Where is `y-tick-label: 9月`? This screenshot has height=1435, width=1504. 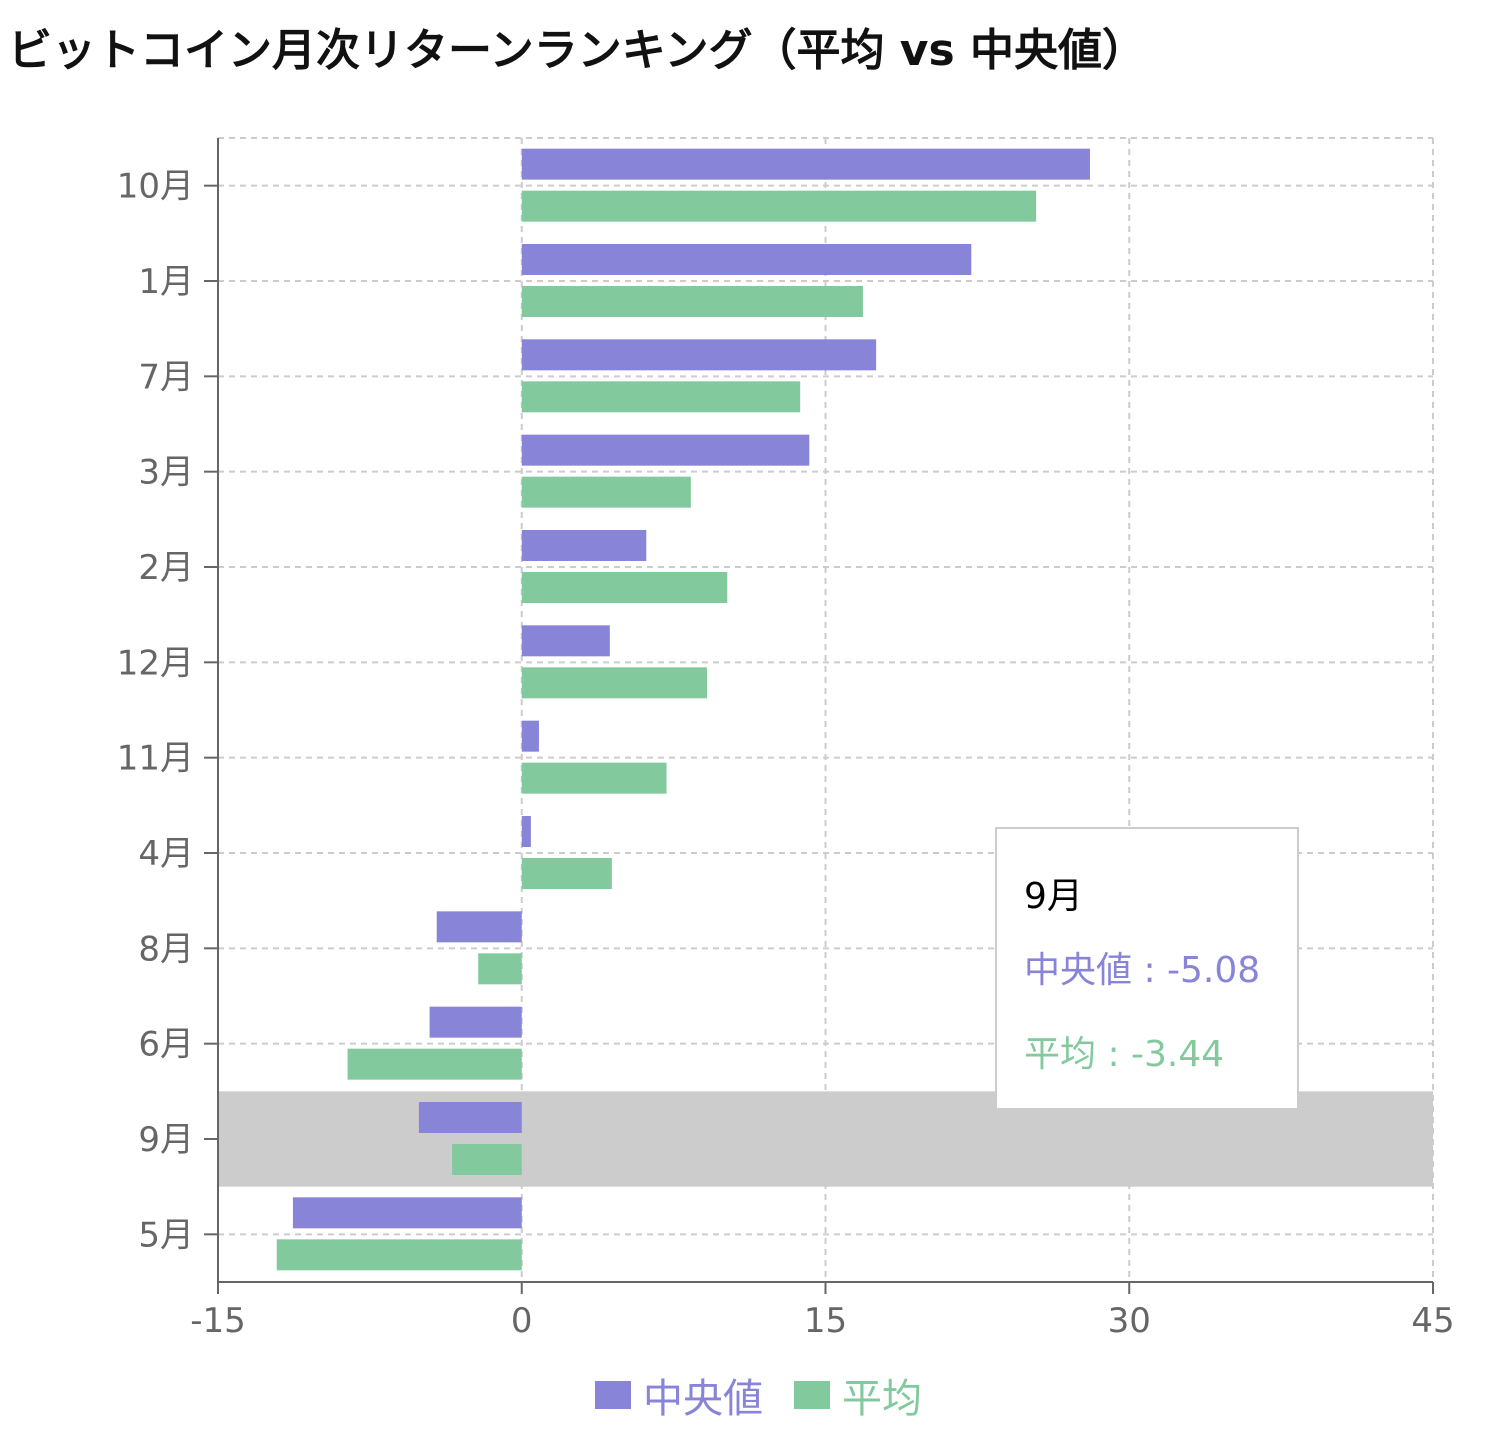
y-tick-label: 9月 is located at coordinates (166, 1140).